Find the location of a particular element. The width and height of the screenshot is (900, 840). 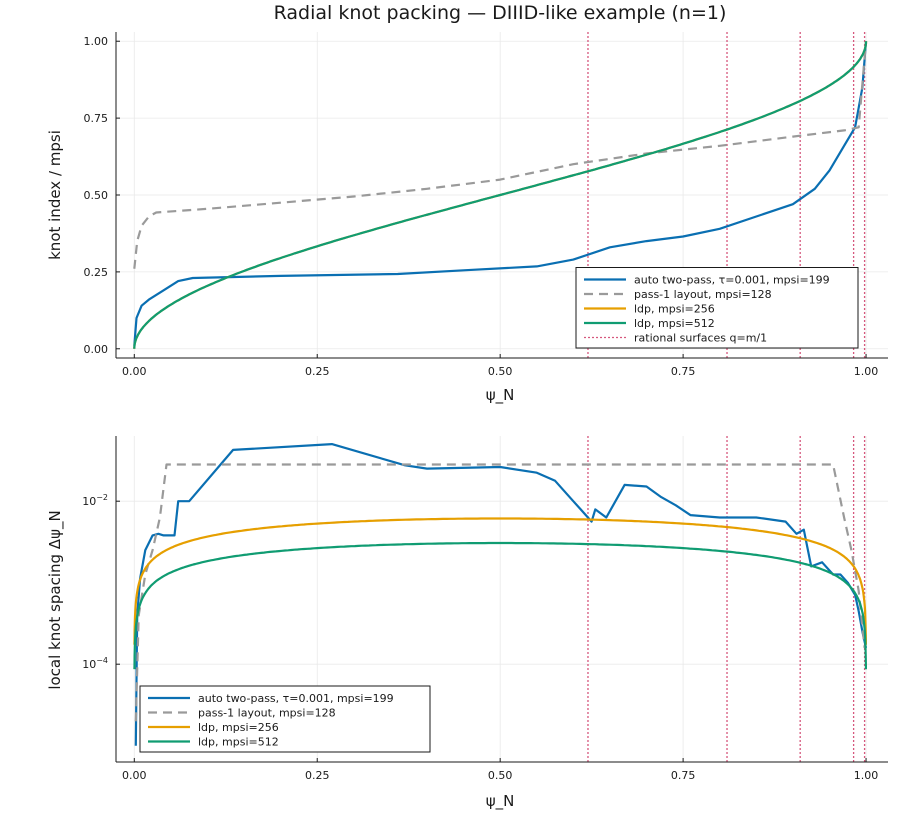

y-tick-label: 0.50 is located at coordinates (96, 195).